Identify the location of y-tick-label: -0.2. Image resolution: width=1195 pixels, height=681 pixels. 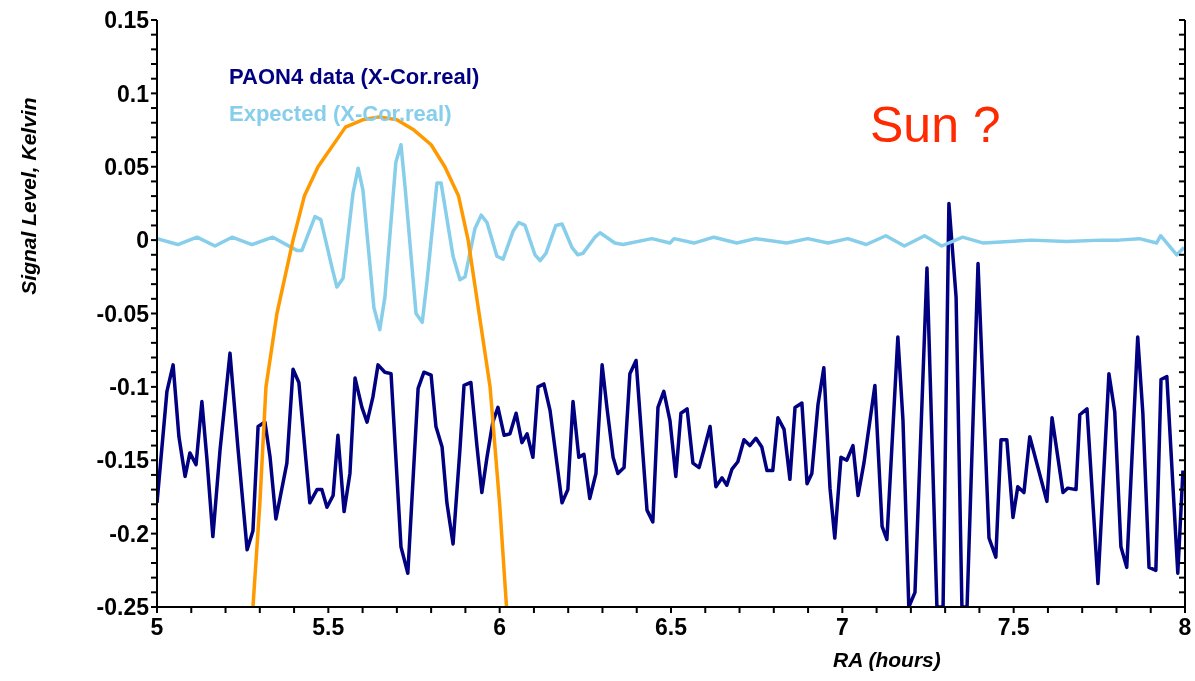
(129, 533).